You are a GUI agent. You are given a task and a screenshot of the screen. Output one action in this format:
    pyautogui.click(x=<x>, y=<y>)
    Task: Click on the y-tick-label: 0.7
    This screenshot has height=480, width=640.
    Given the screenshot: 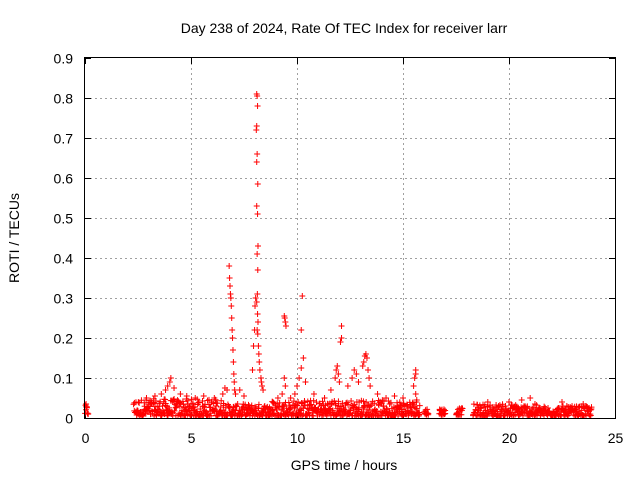 What is the action you would take?
    pyautogui.click(x=64, y=139)
    